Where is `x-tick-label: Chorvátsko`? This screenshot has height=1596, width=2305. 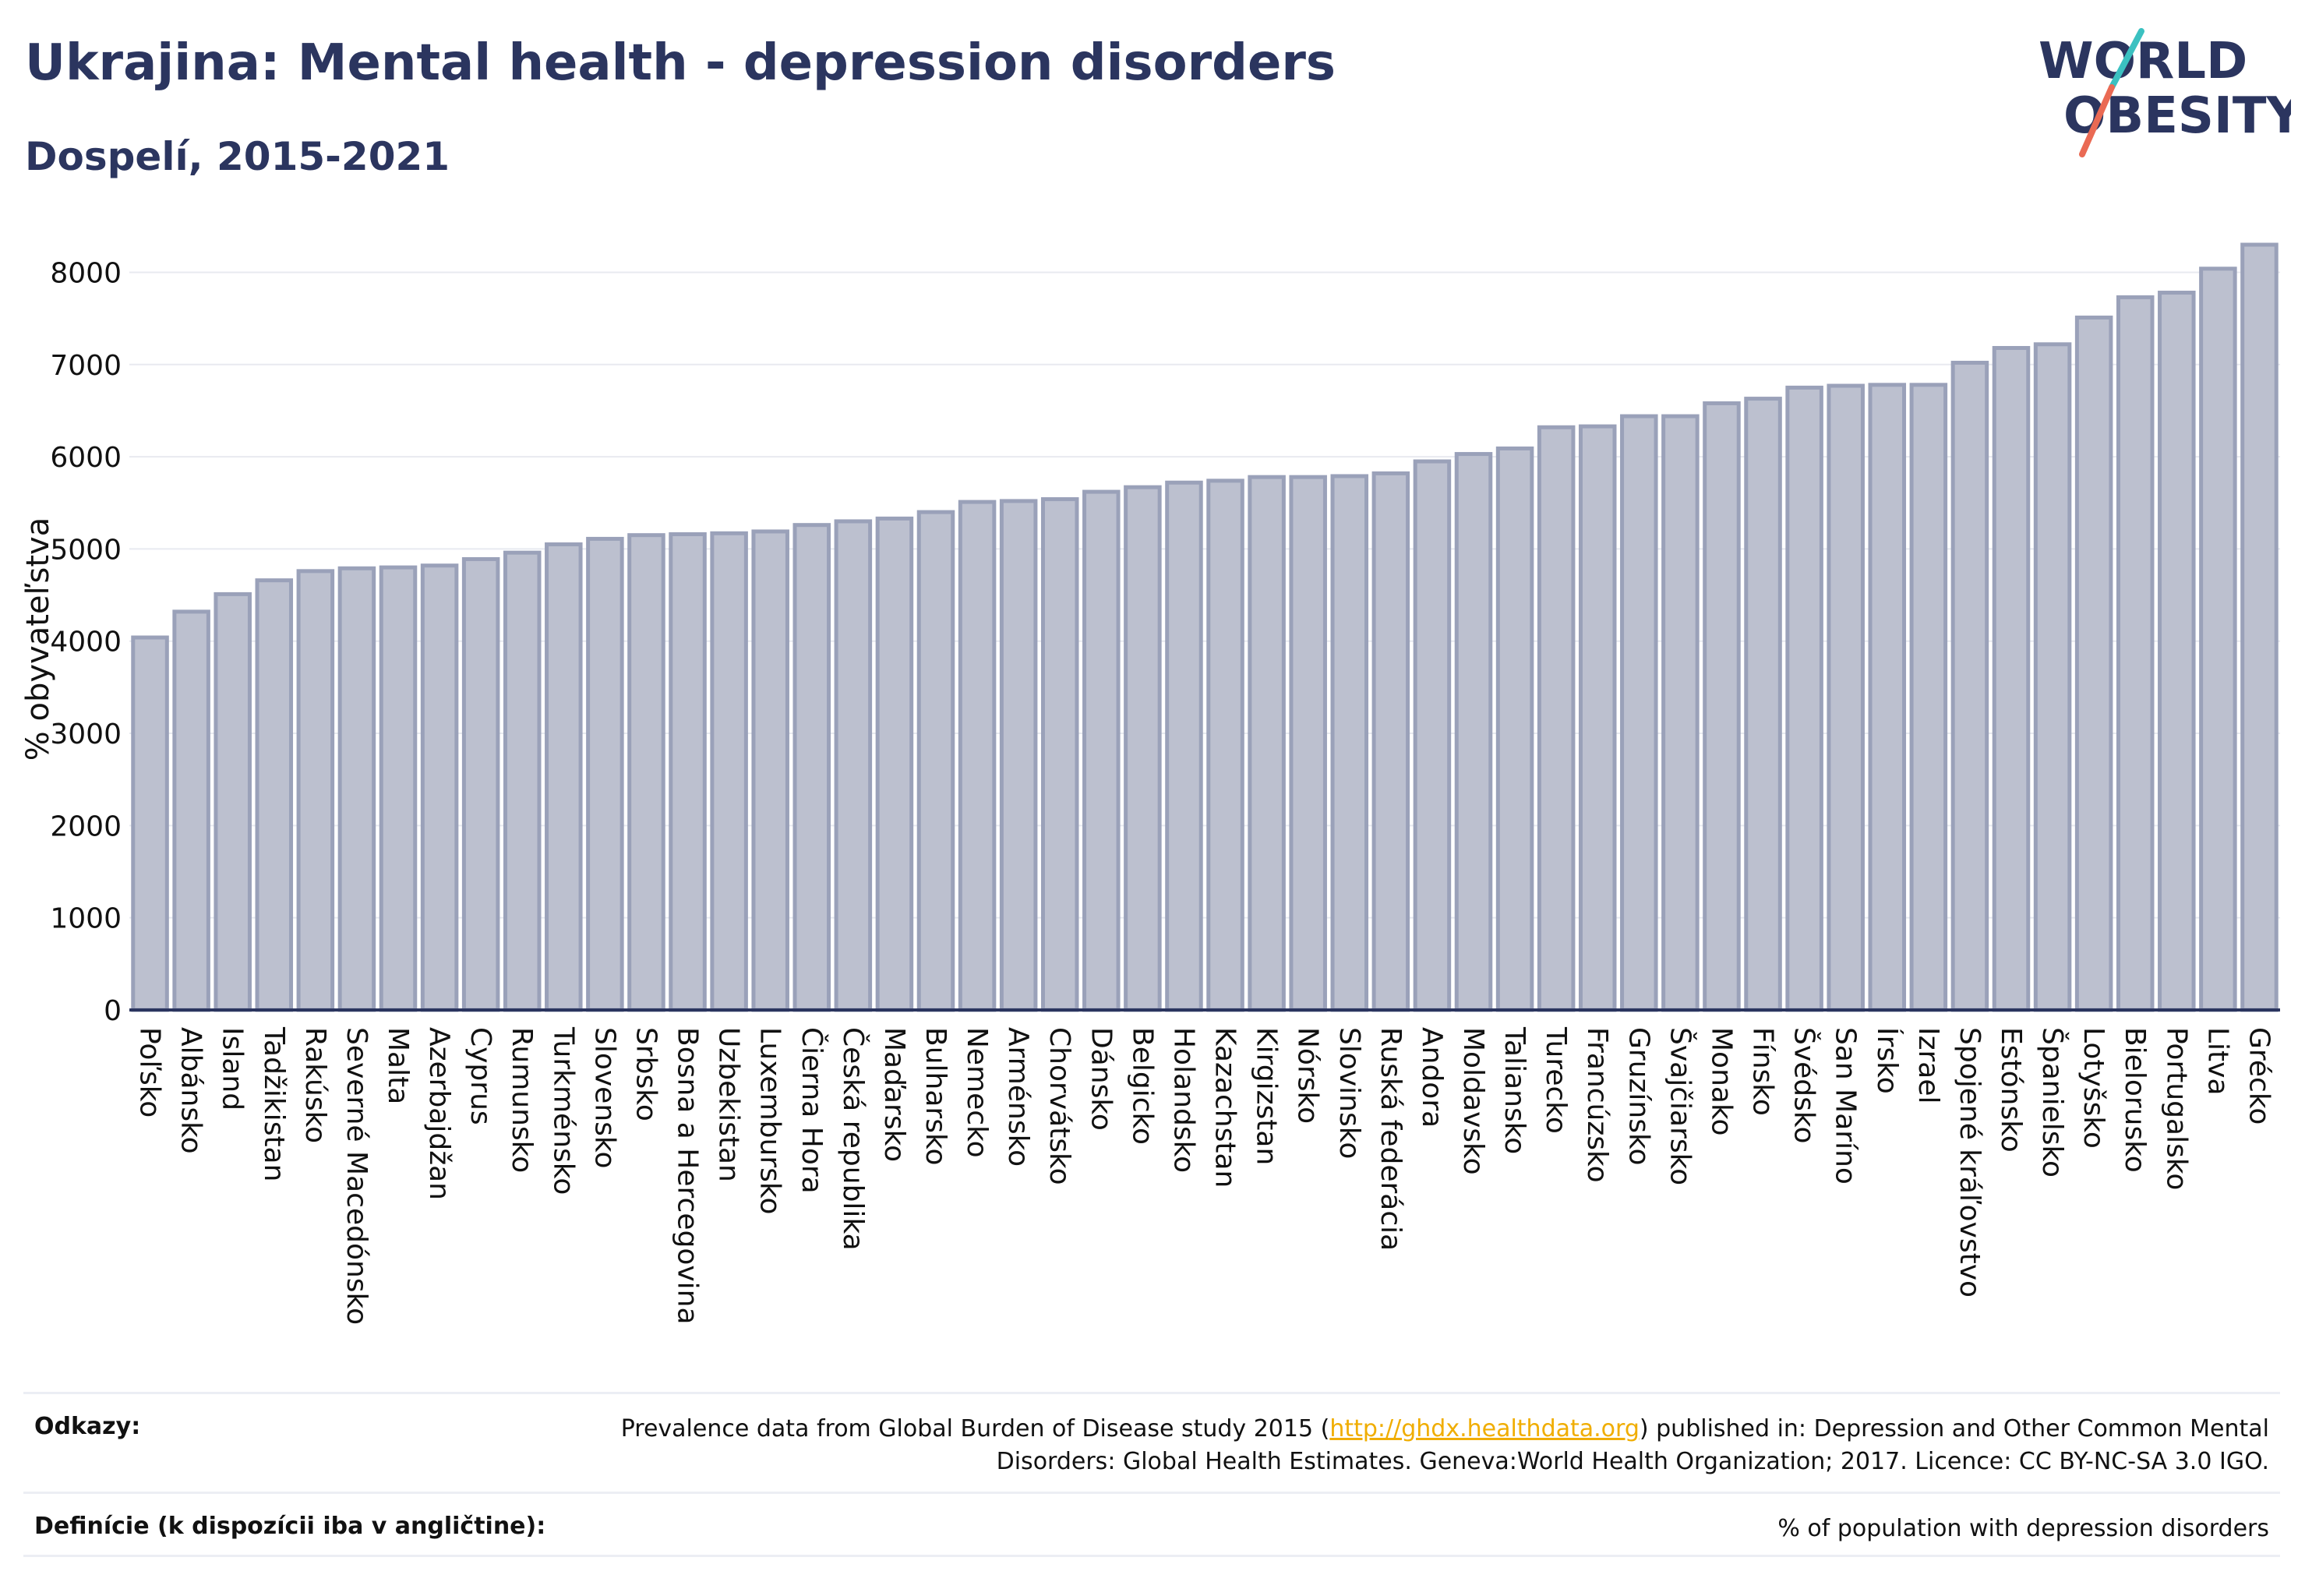
x-tick-label: Chorvátsko is located at coordinates (1059, 1106).